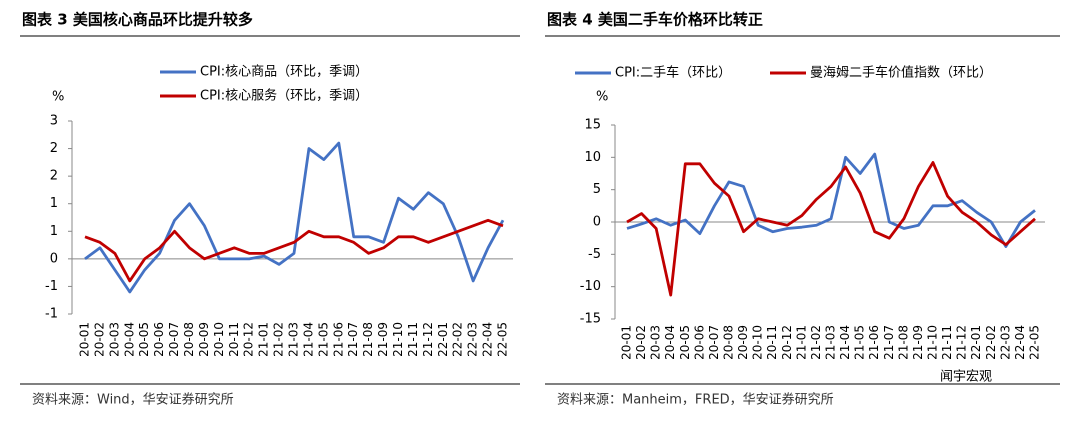 The image size is (1080, 423). Describe the element at coordinates (966, 377) in the screenshot. I see `watermark: 闻宇宏观` at that location.